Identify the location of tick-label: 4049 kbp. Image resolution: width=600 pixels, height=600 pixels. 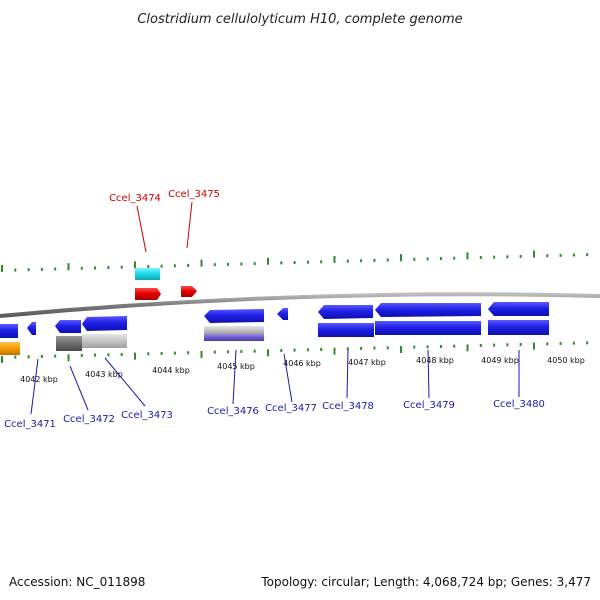
(500, 360).